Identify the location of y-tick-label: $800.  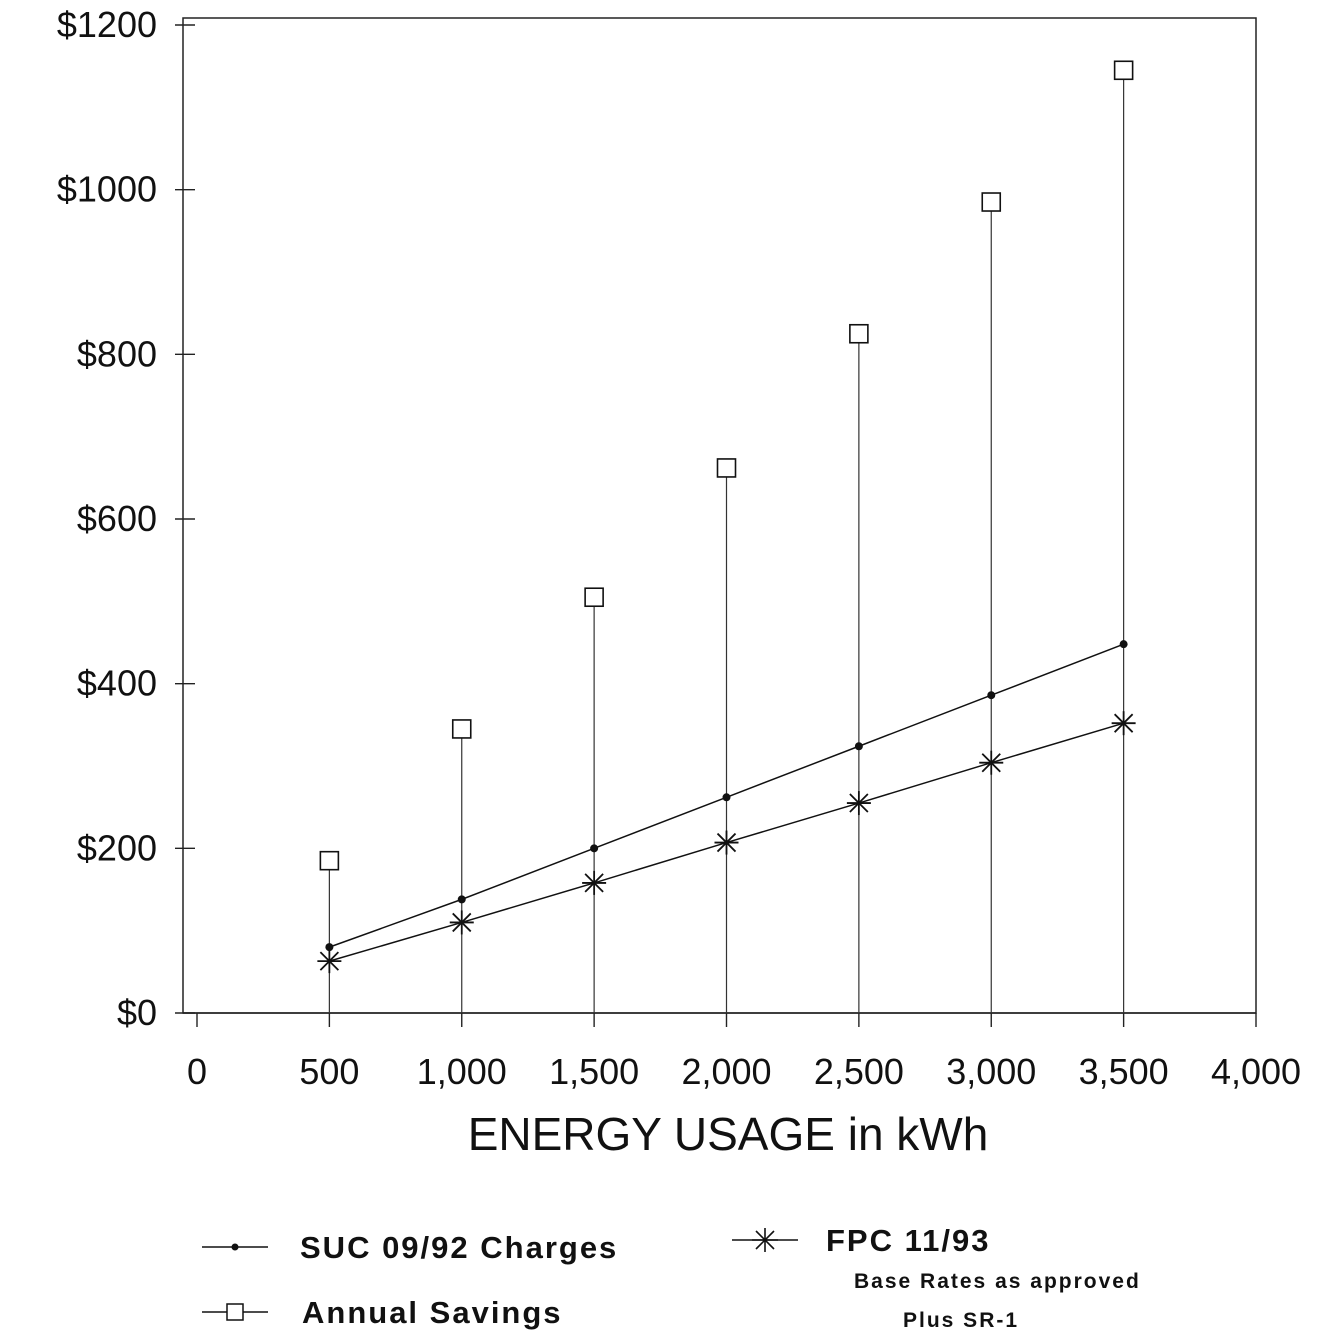
(117, 353).